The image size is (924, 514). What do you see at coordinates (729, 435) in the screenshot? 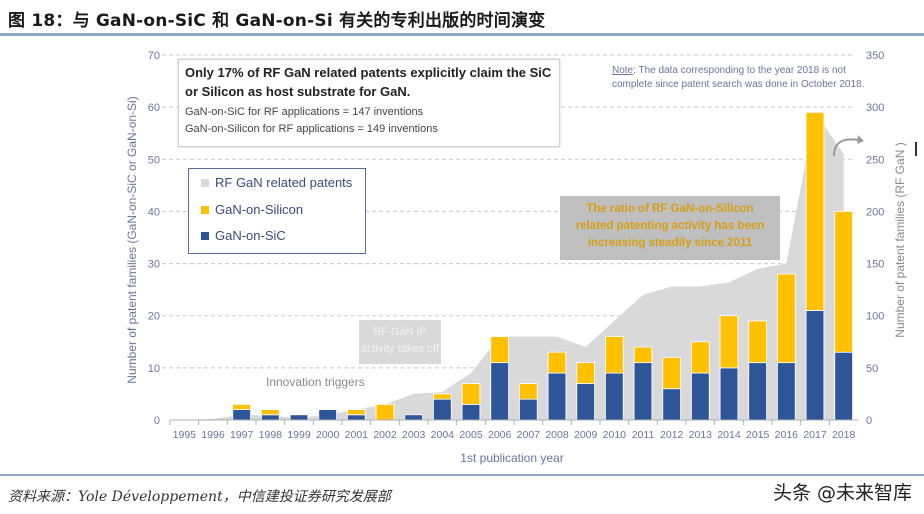
I see `svg-text: 2014` at bounding box center [729, 435].